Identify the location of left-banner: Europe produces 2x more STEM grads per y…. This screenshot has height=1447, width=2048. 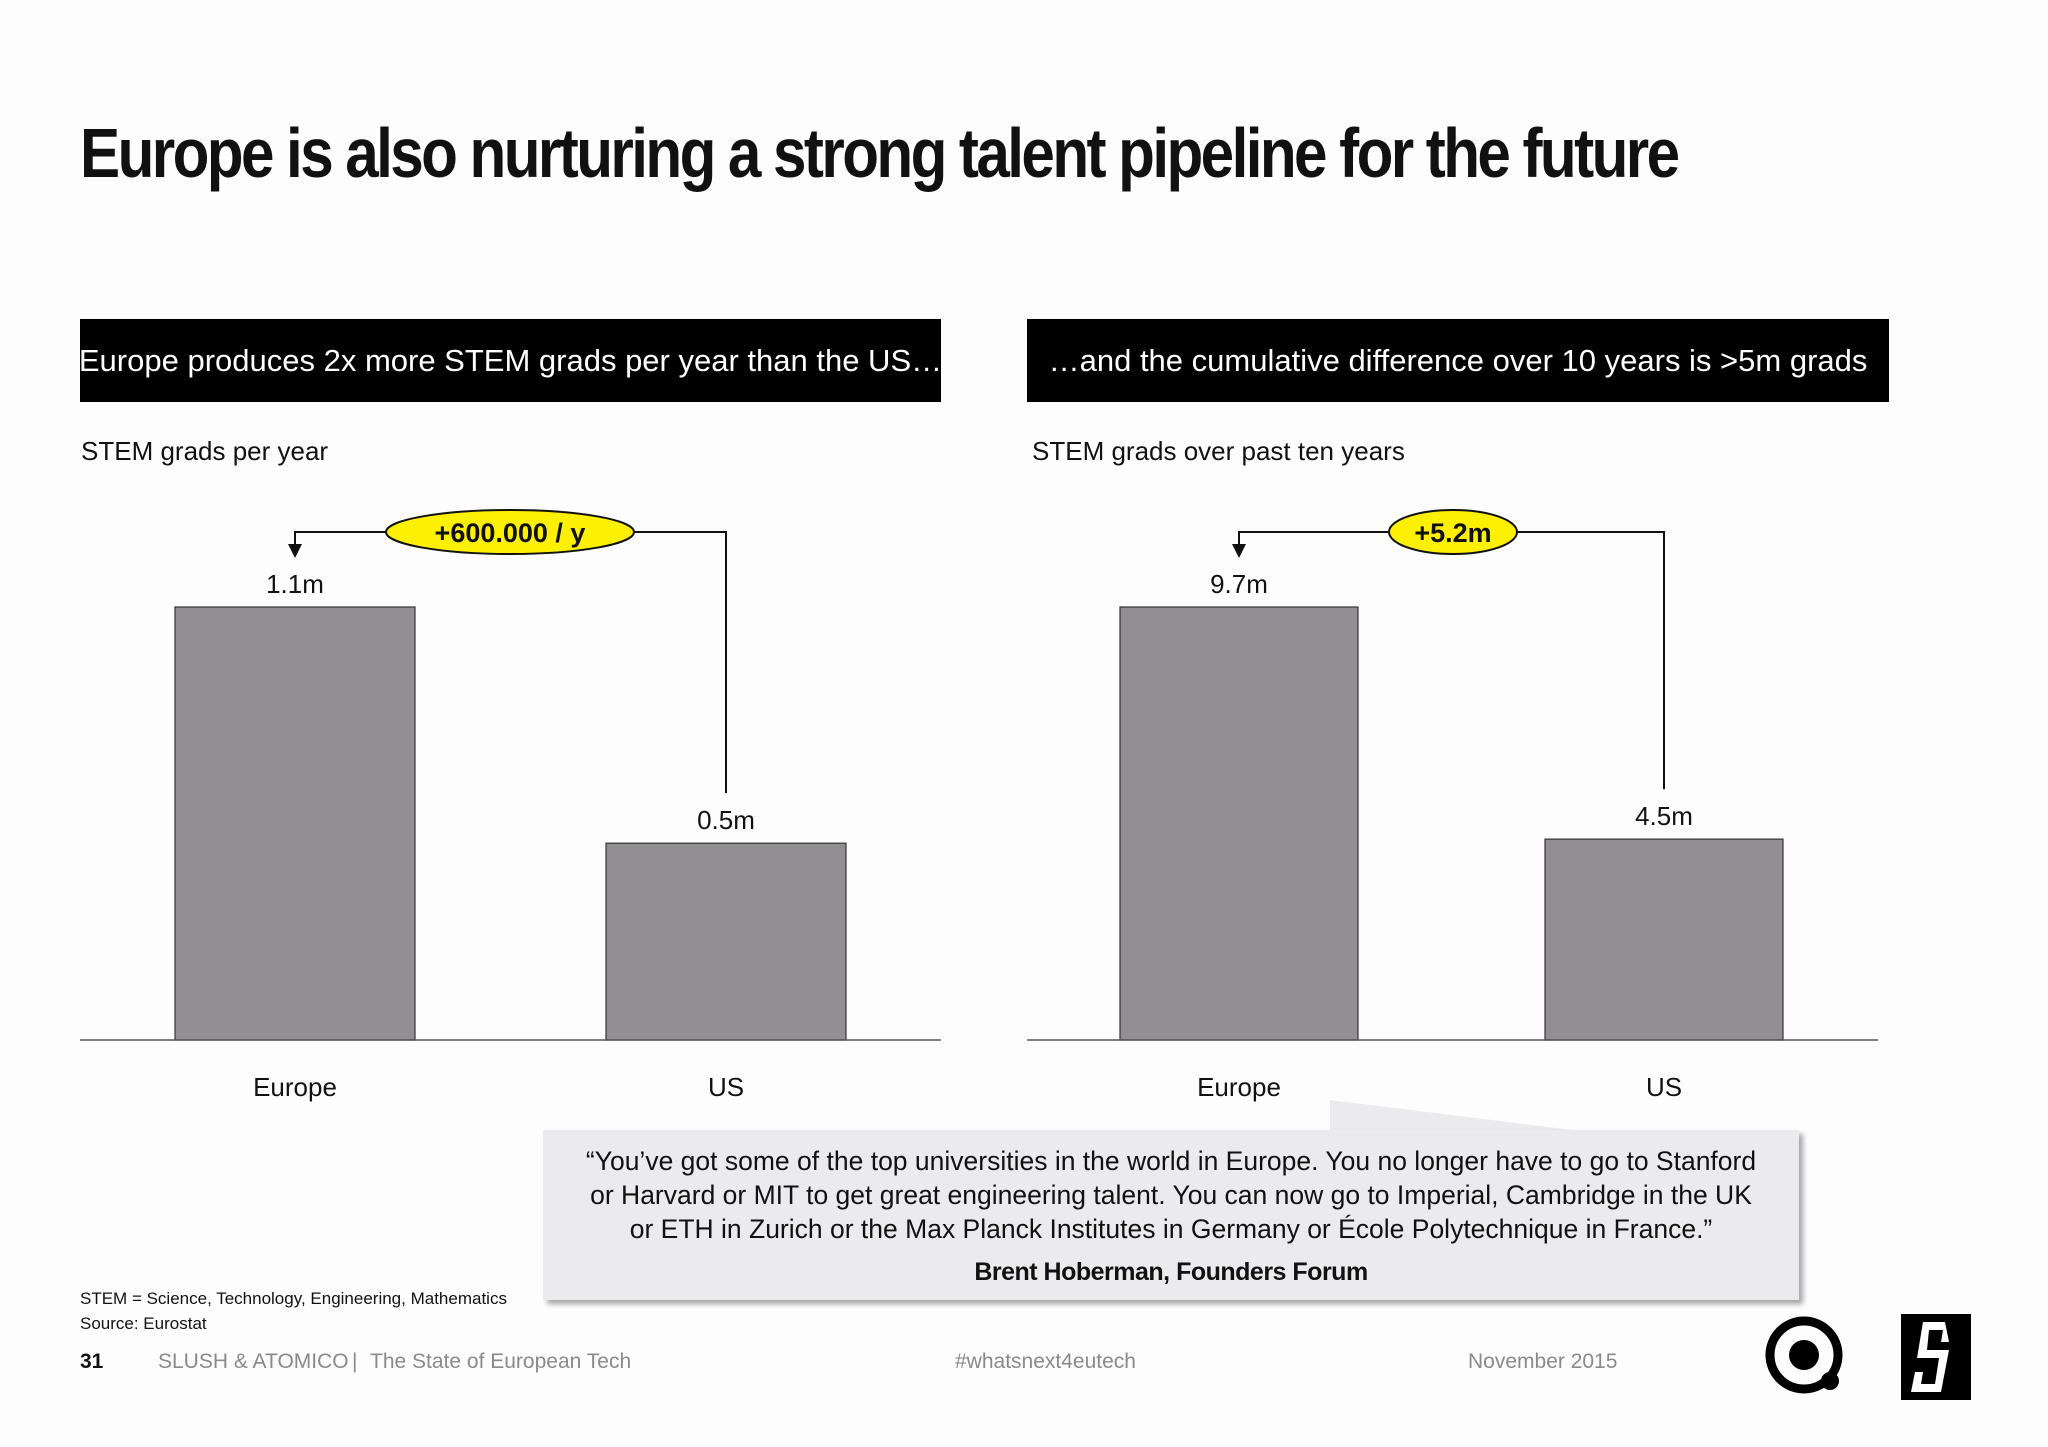
(510, 360).